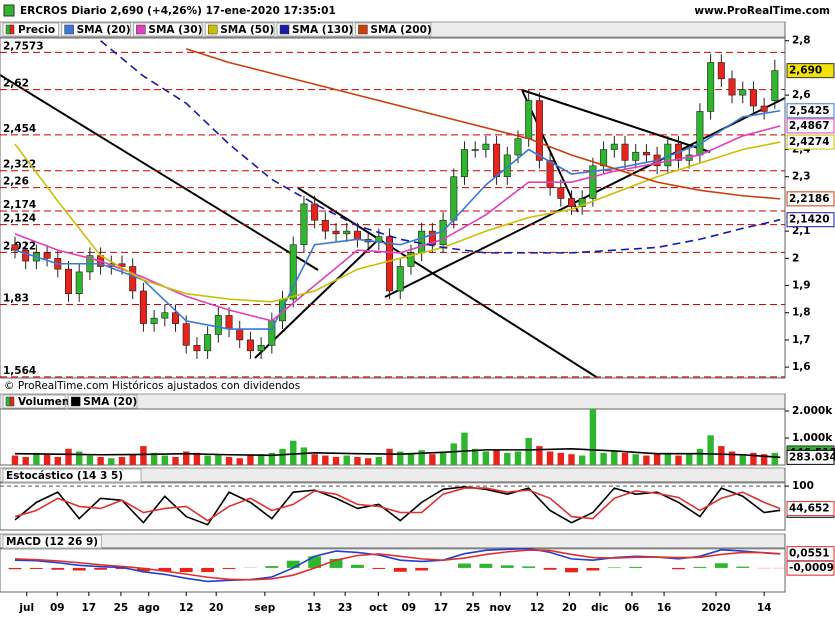 The width and height of the screenshot is (835, 624). Describe the element at coordinates (186, 608) in the screenshot. I see `x-tick-label: 12` at that location.